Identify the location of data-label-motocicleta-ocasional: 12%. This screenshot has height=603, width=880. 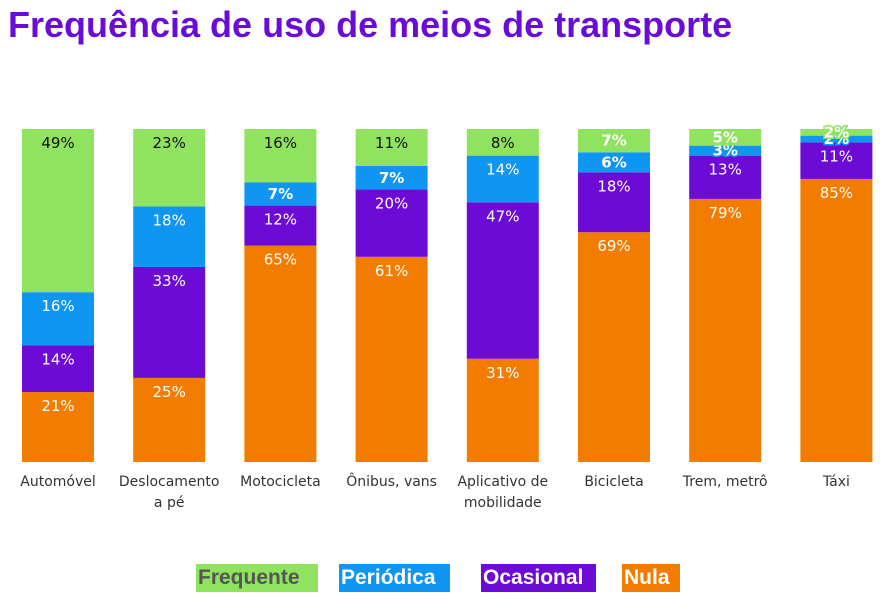
(280, 220).